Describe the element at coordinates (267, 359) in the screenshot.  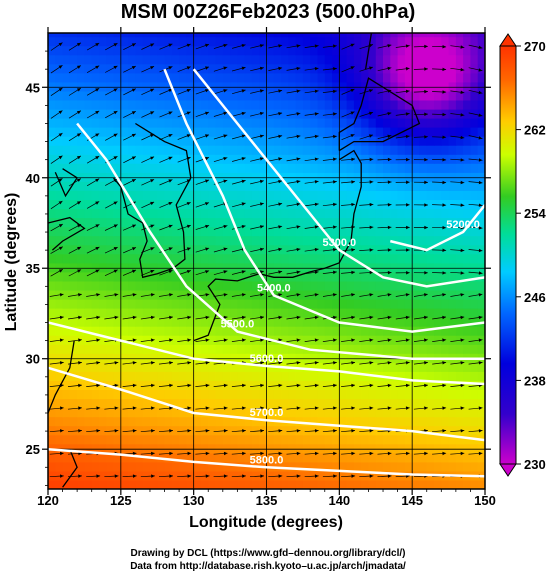
I see `contour-label: 5600.0` at that location.